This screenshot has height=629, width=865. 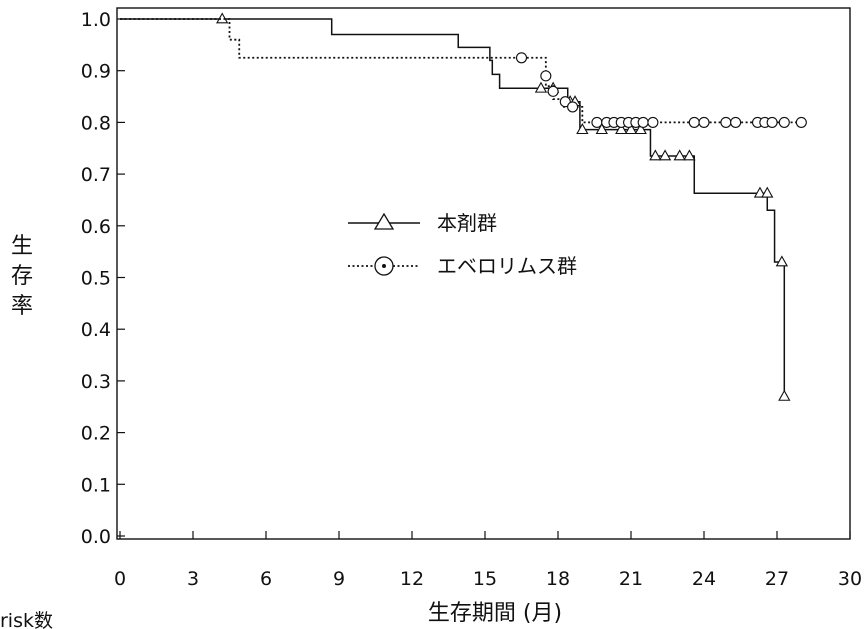 What do you see at coordinates (193, 579) in the screenshot?
I see `x-tick-label: 3` at bounding box center [193, 579].